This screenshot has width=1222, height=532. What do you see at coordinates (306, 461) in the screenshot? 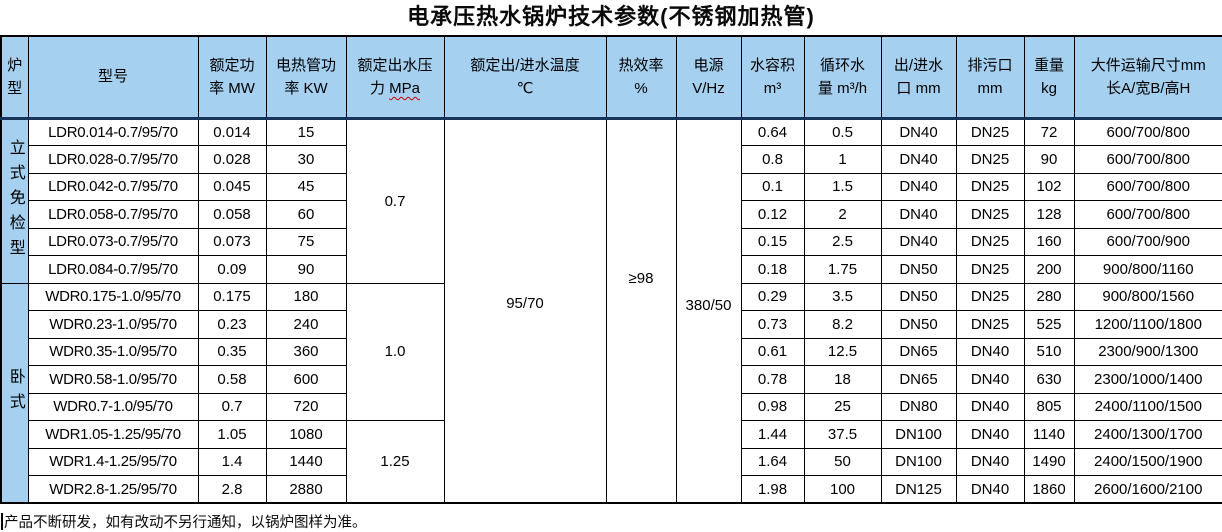
I see `cell-heater-power: 1440` at bounding box center [306, 461].